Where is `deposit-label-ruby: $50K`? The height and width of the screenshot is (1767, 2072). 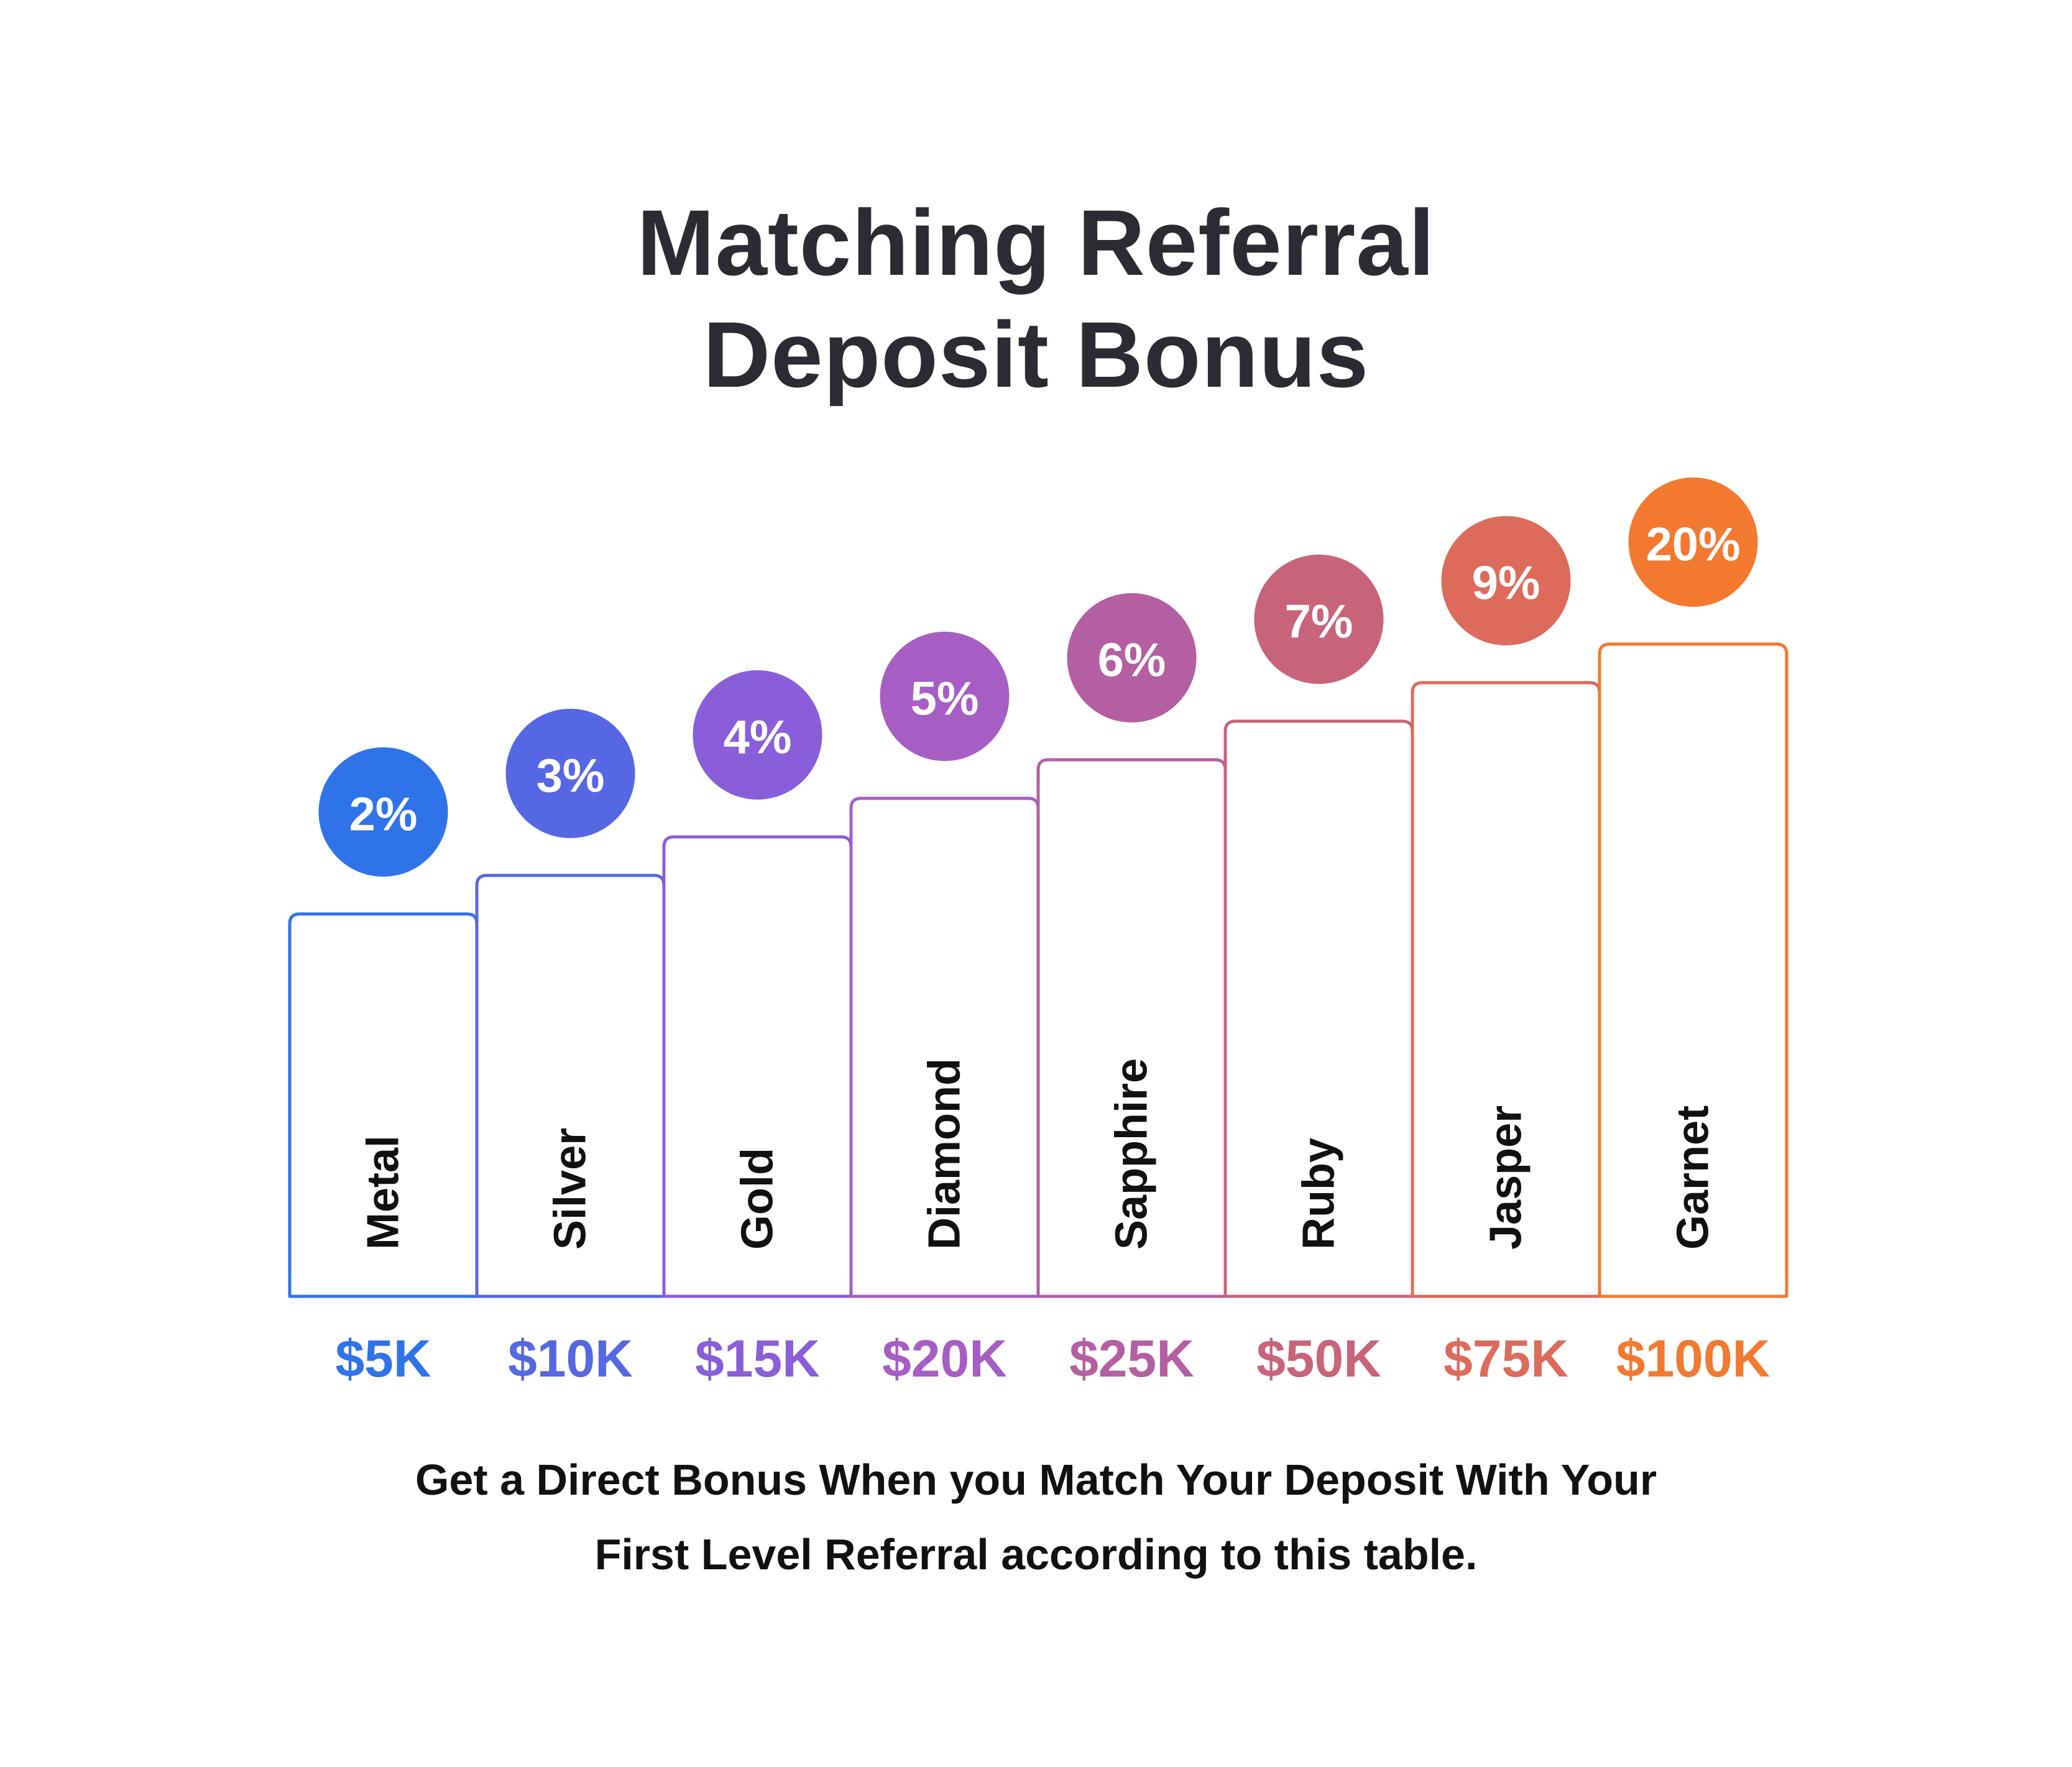
deposit-label-ruby: $50K is located at coordinates (1318, 1358).